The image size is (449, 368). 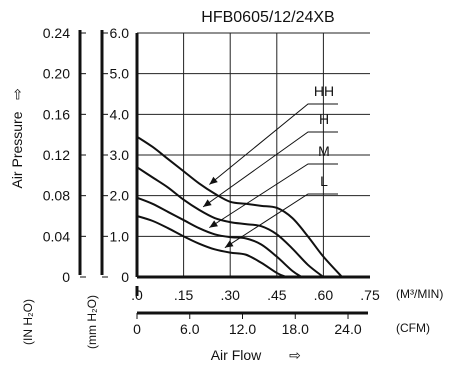 I want to click on y-tick-label-mm: 4.0, so click(x=120, y=114).